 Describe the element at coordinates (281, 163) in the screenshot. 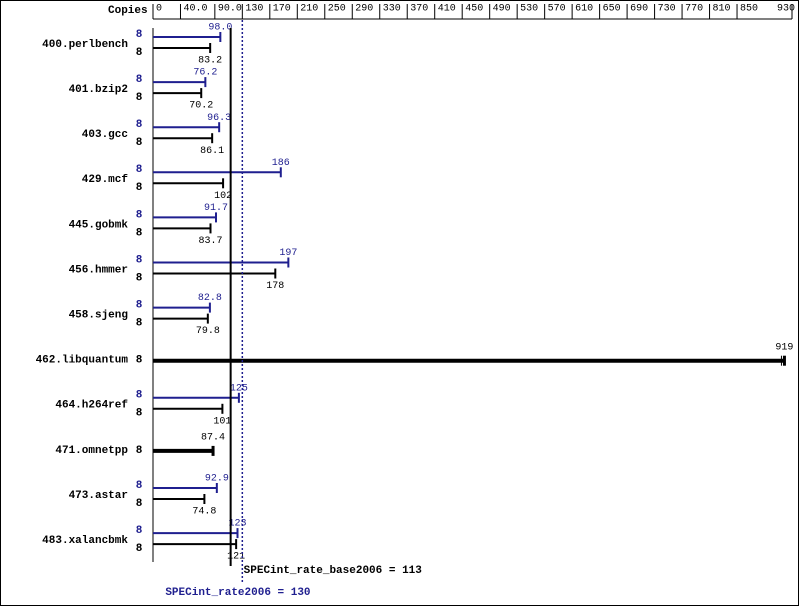

I see `value-label: 186` at that location.